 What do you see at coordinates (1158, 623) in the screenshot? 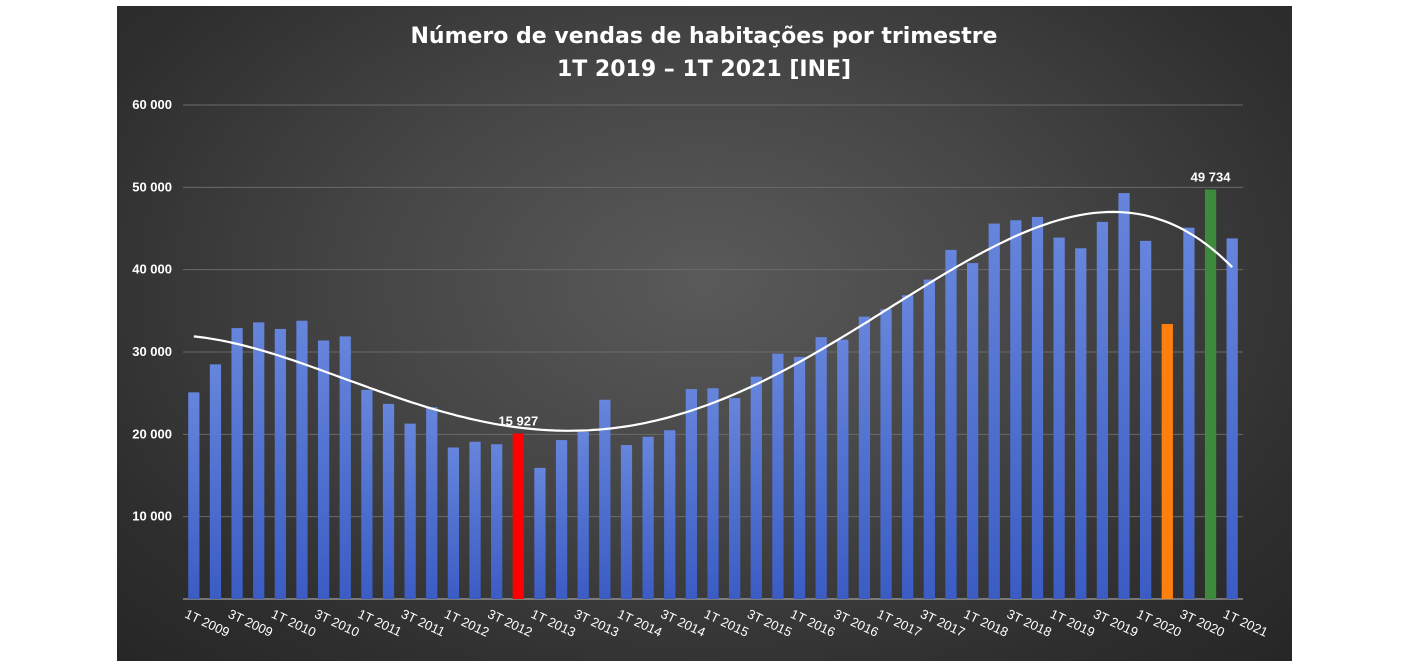
I see `x-tick-label: 1T 2020` at bounding box center [1158, 623].